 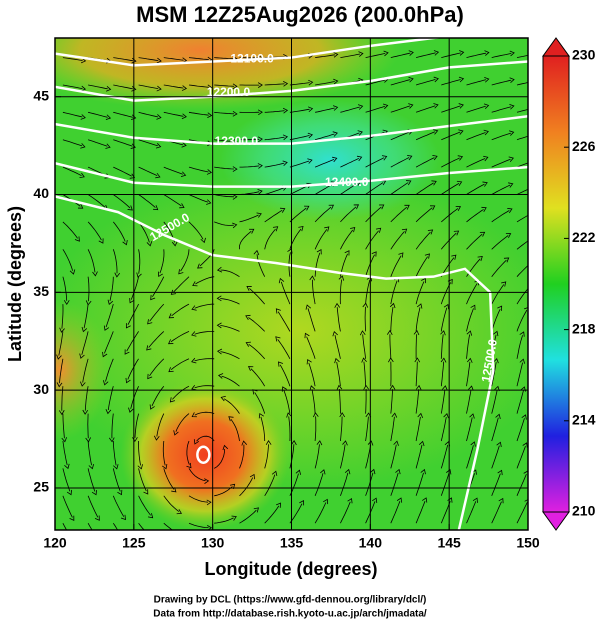 What do you see at coordinates (584, 237) in the screenshot?
I see `colorbar-tick-label: 222` at bounding box center [584, 237].